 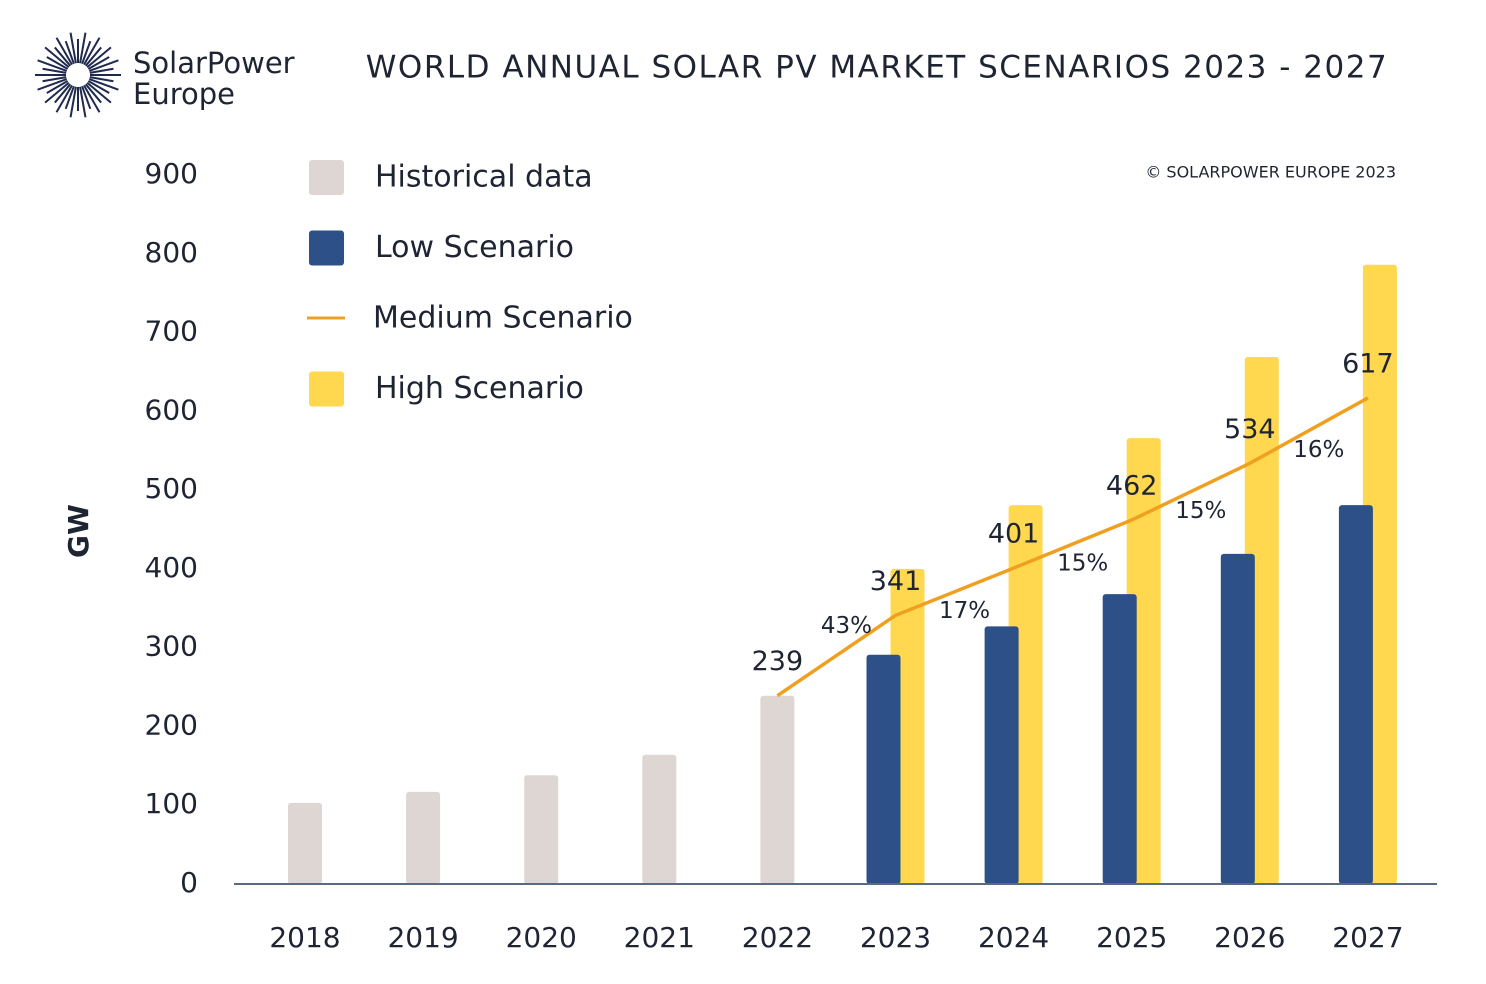 What do you see at coordinates (171, 252) in the screenshot?
I see `y-tick-label: 800` at bounding box center [171, 252].